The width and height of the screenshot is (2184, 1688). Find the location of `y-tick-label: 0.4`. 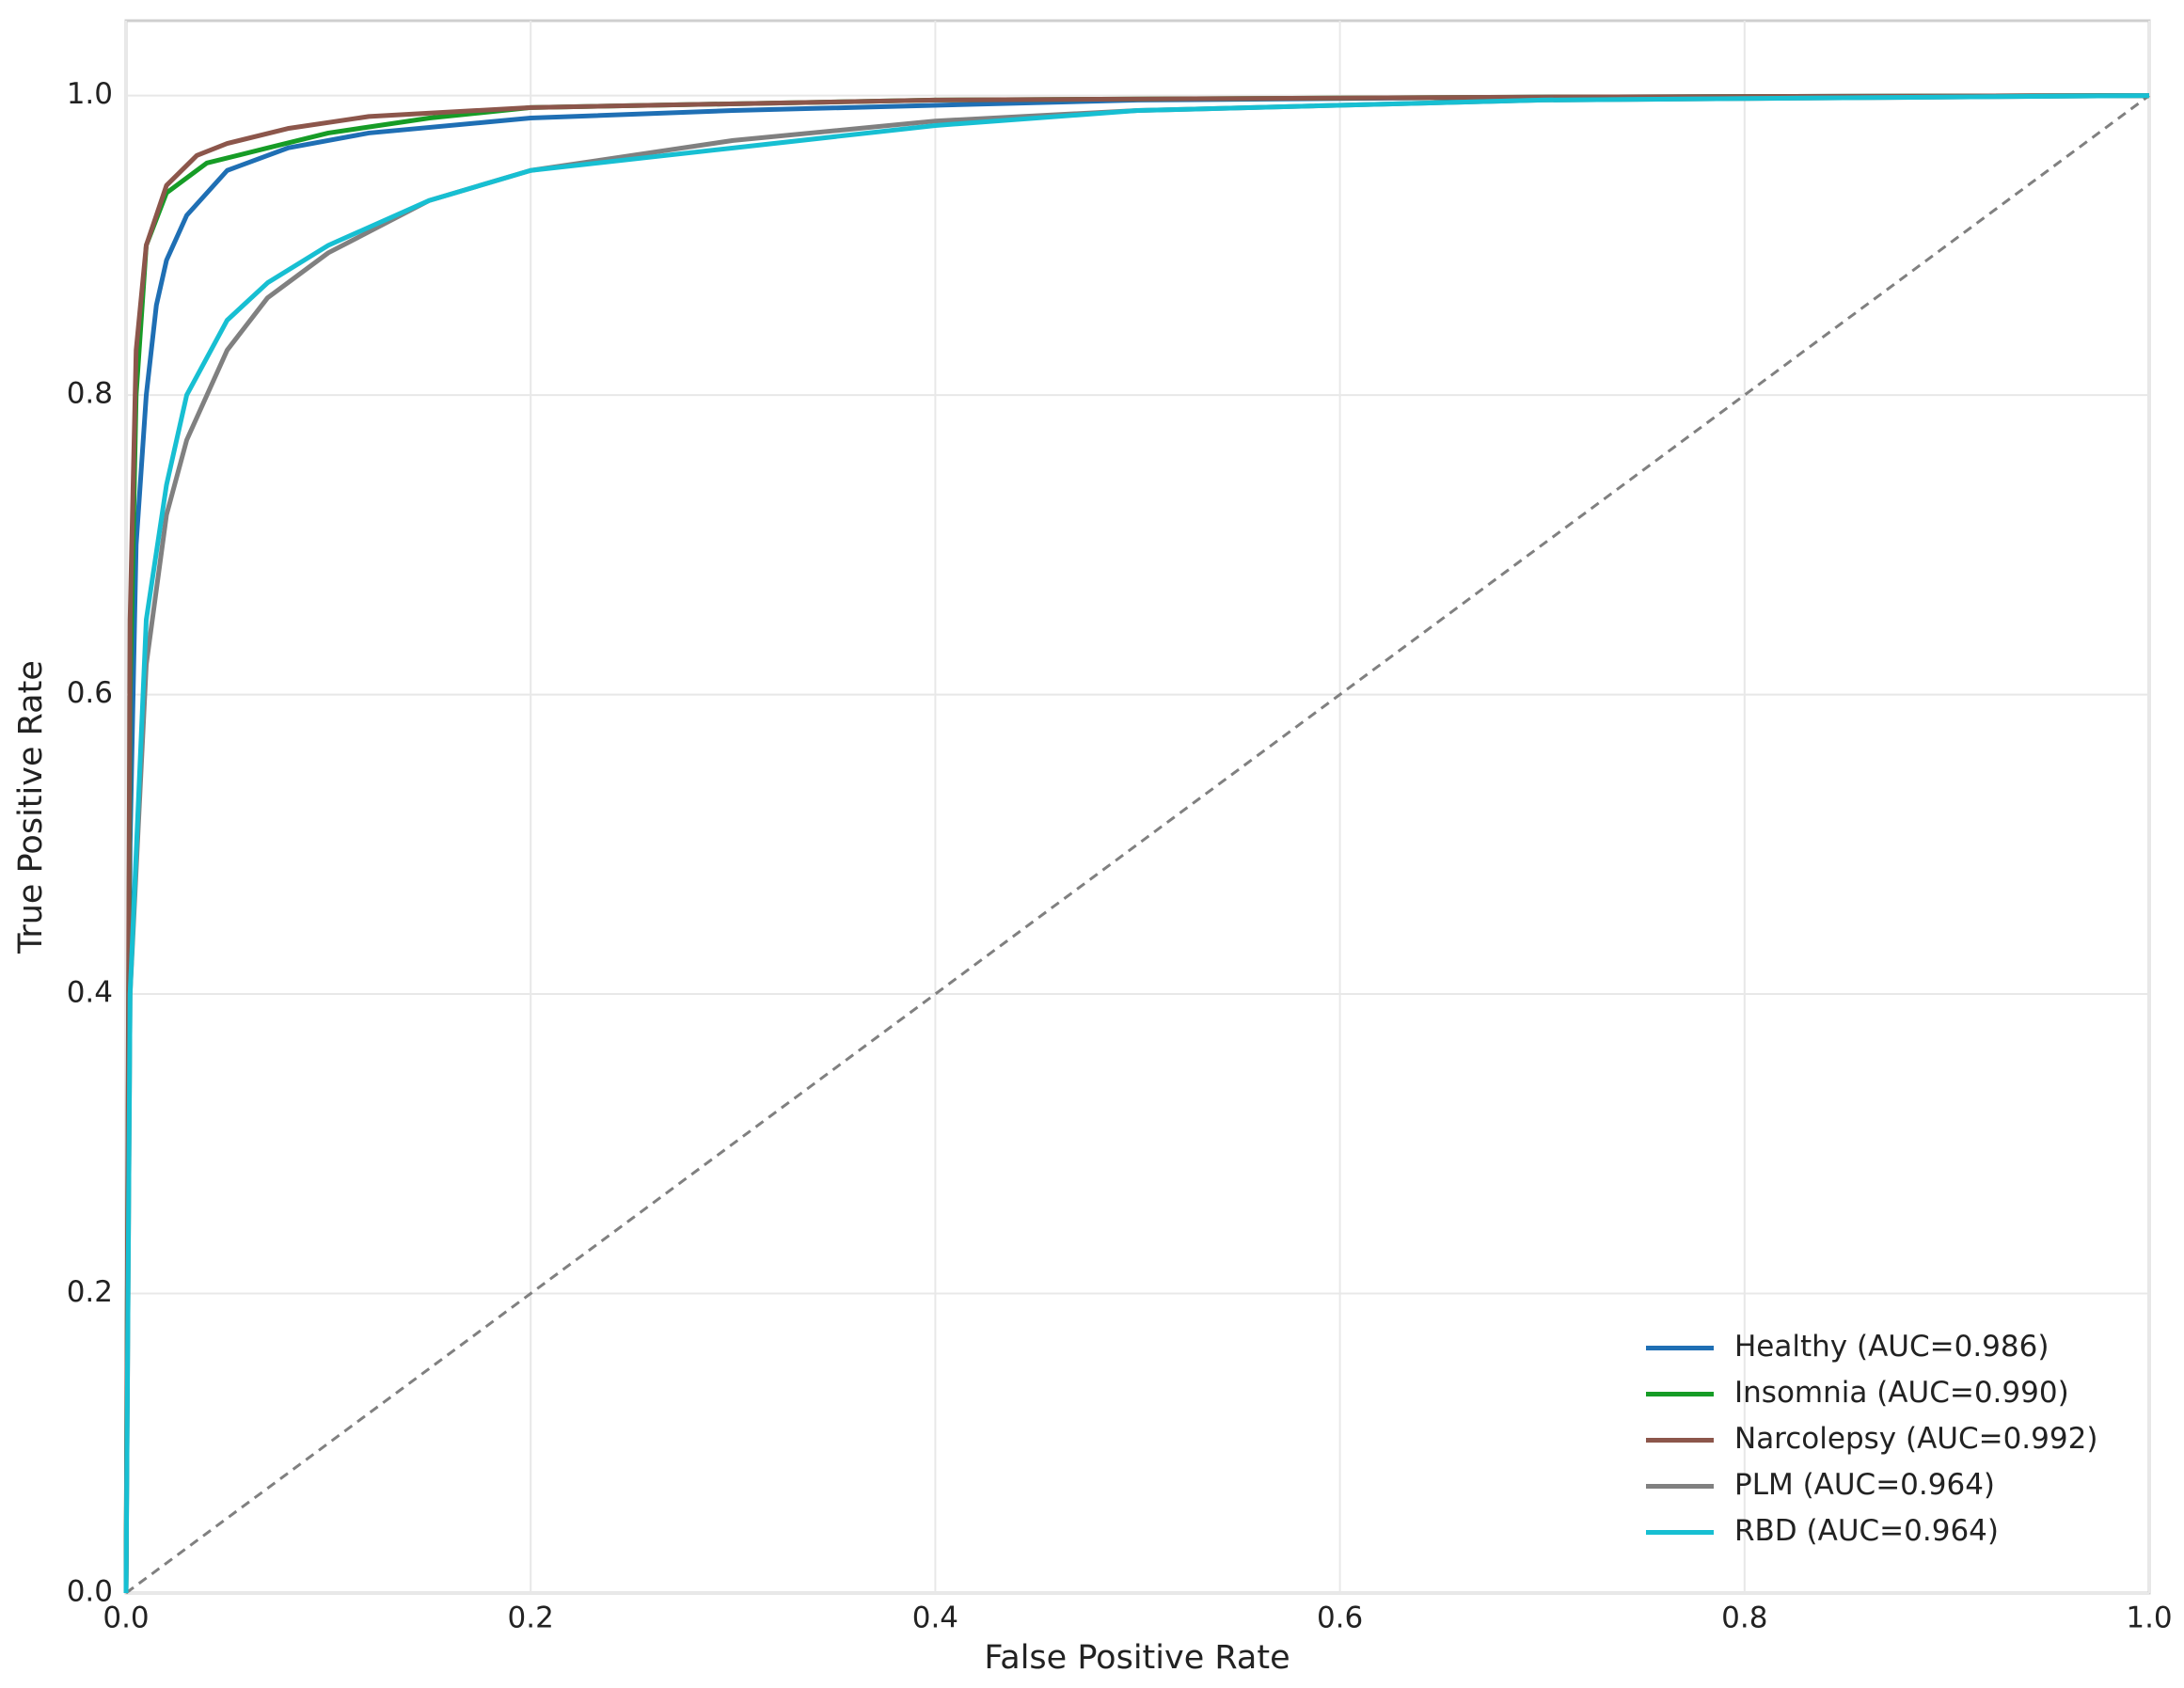

y-tick-label: 0.4 is located at coordinates (90, 993).